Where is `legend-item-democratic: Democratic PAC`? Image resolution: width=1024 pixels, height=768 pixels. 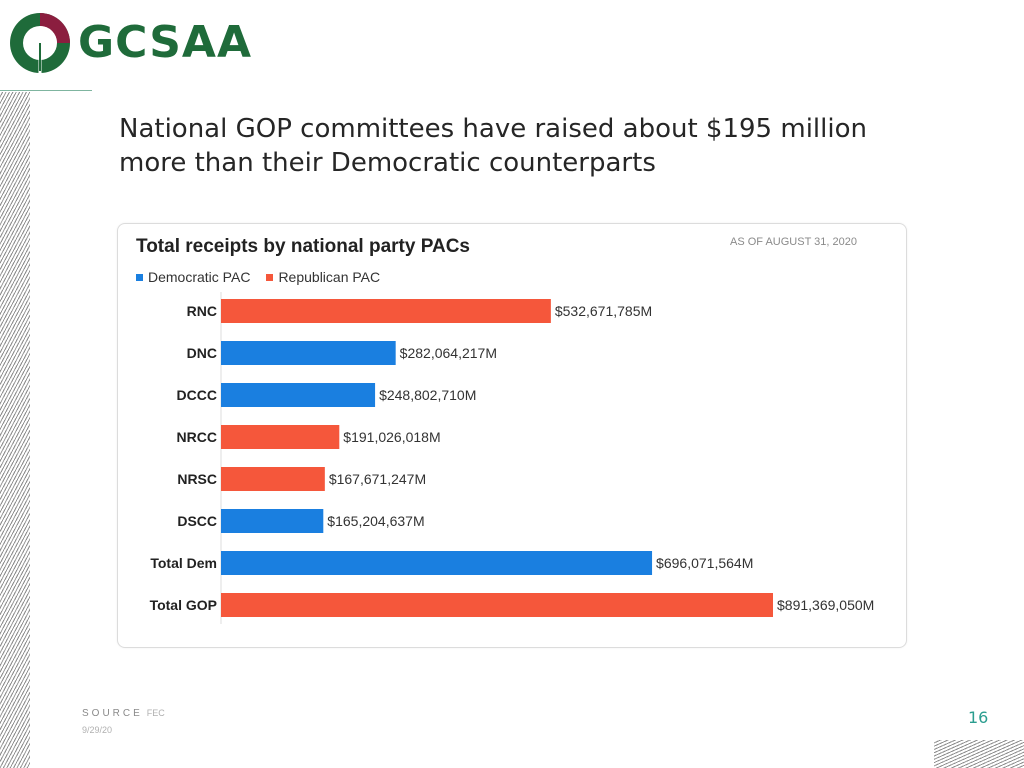 legend-item-democratic: Democratic PAC is located at coordinates (193, 277).